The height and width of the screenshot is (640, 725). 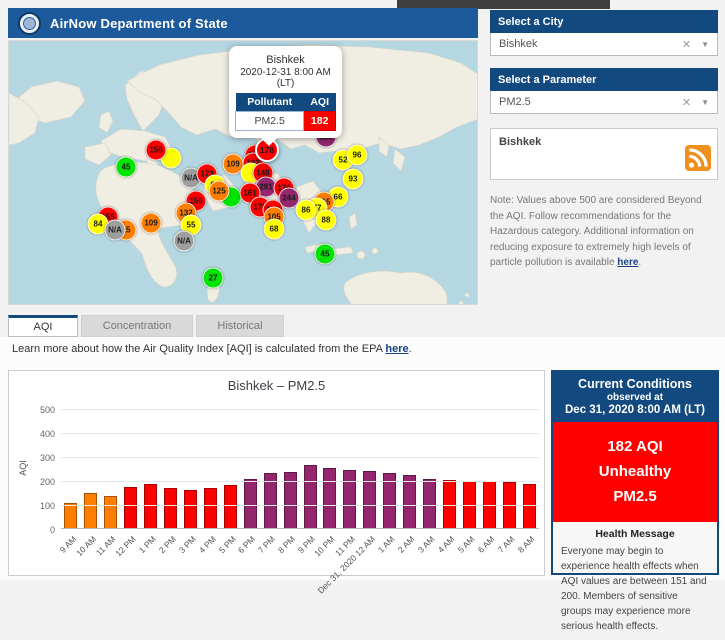 I want to click on parameter-chevron-down-icon: ▼, so click(x=705, y=102).